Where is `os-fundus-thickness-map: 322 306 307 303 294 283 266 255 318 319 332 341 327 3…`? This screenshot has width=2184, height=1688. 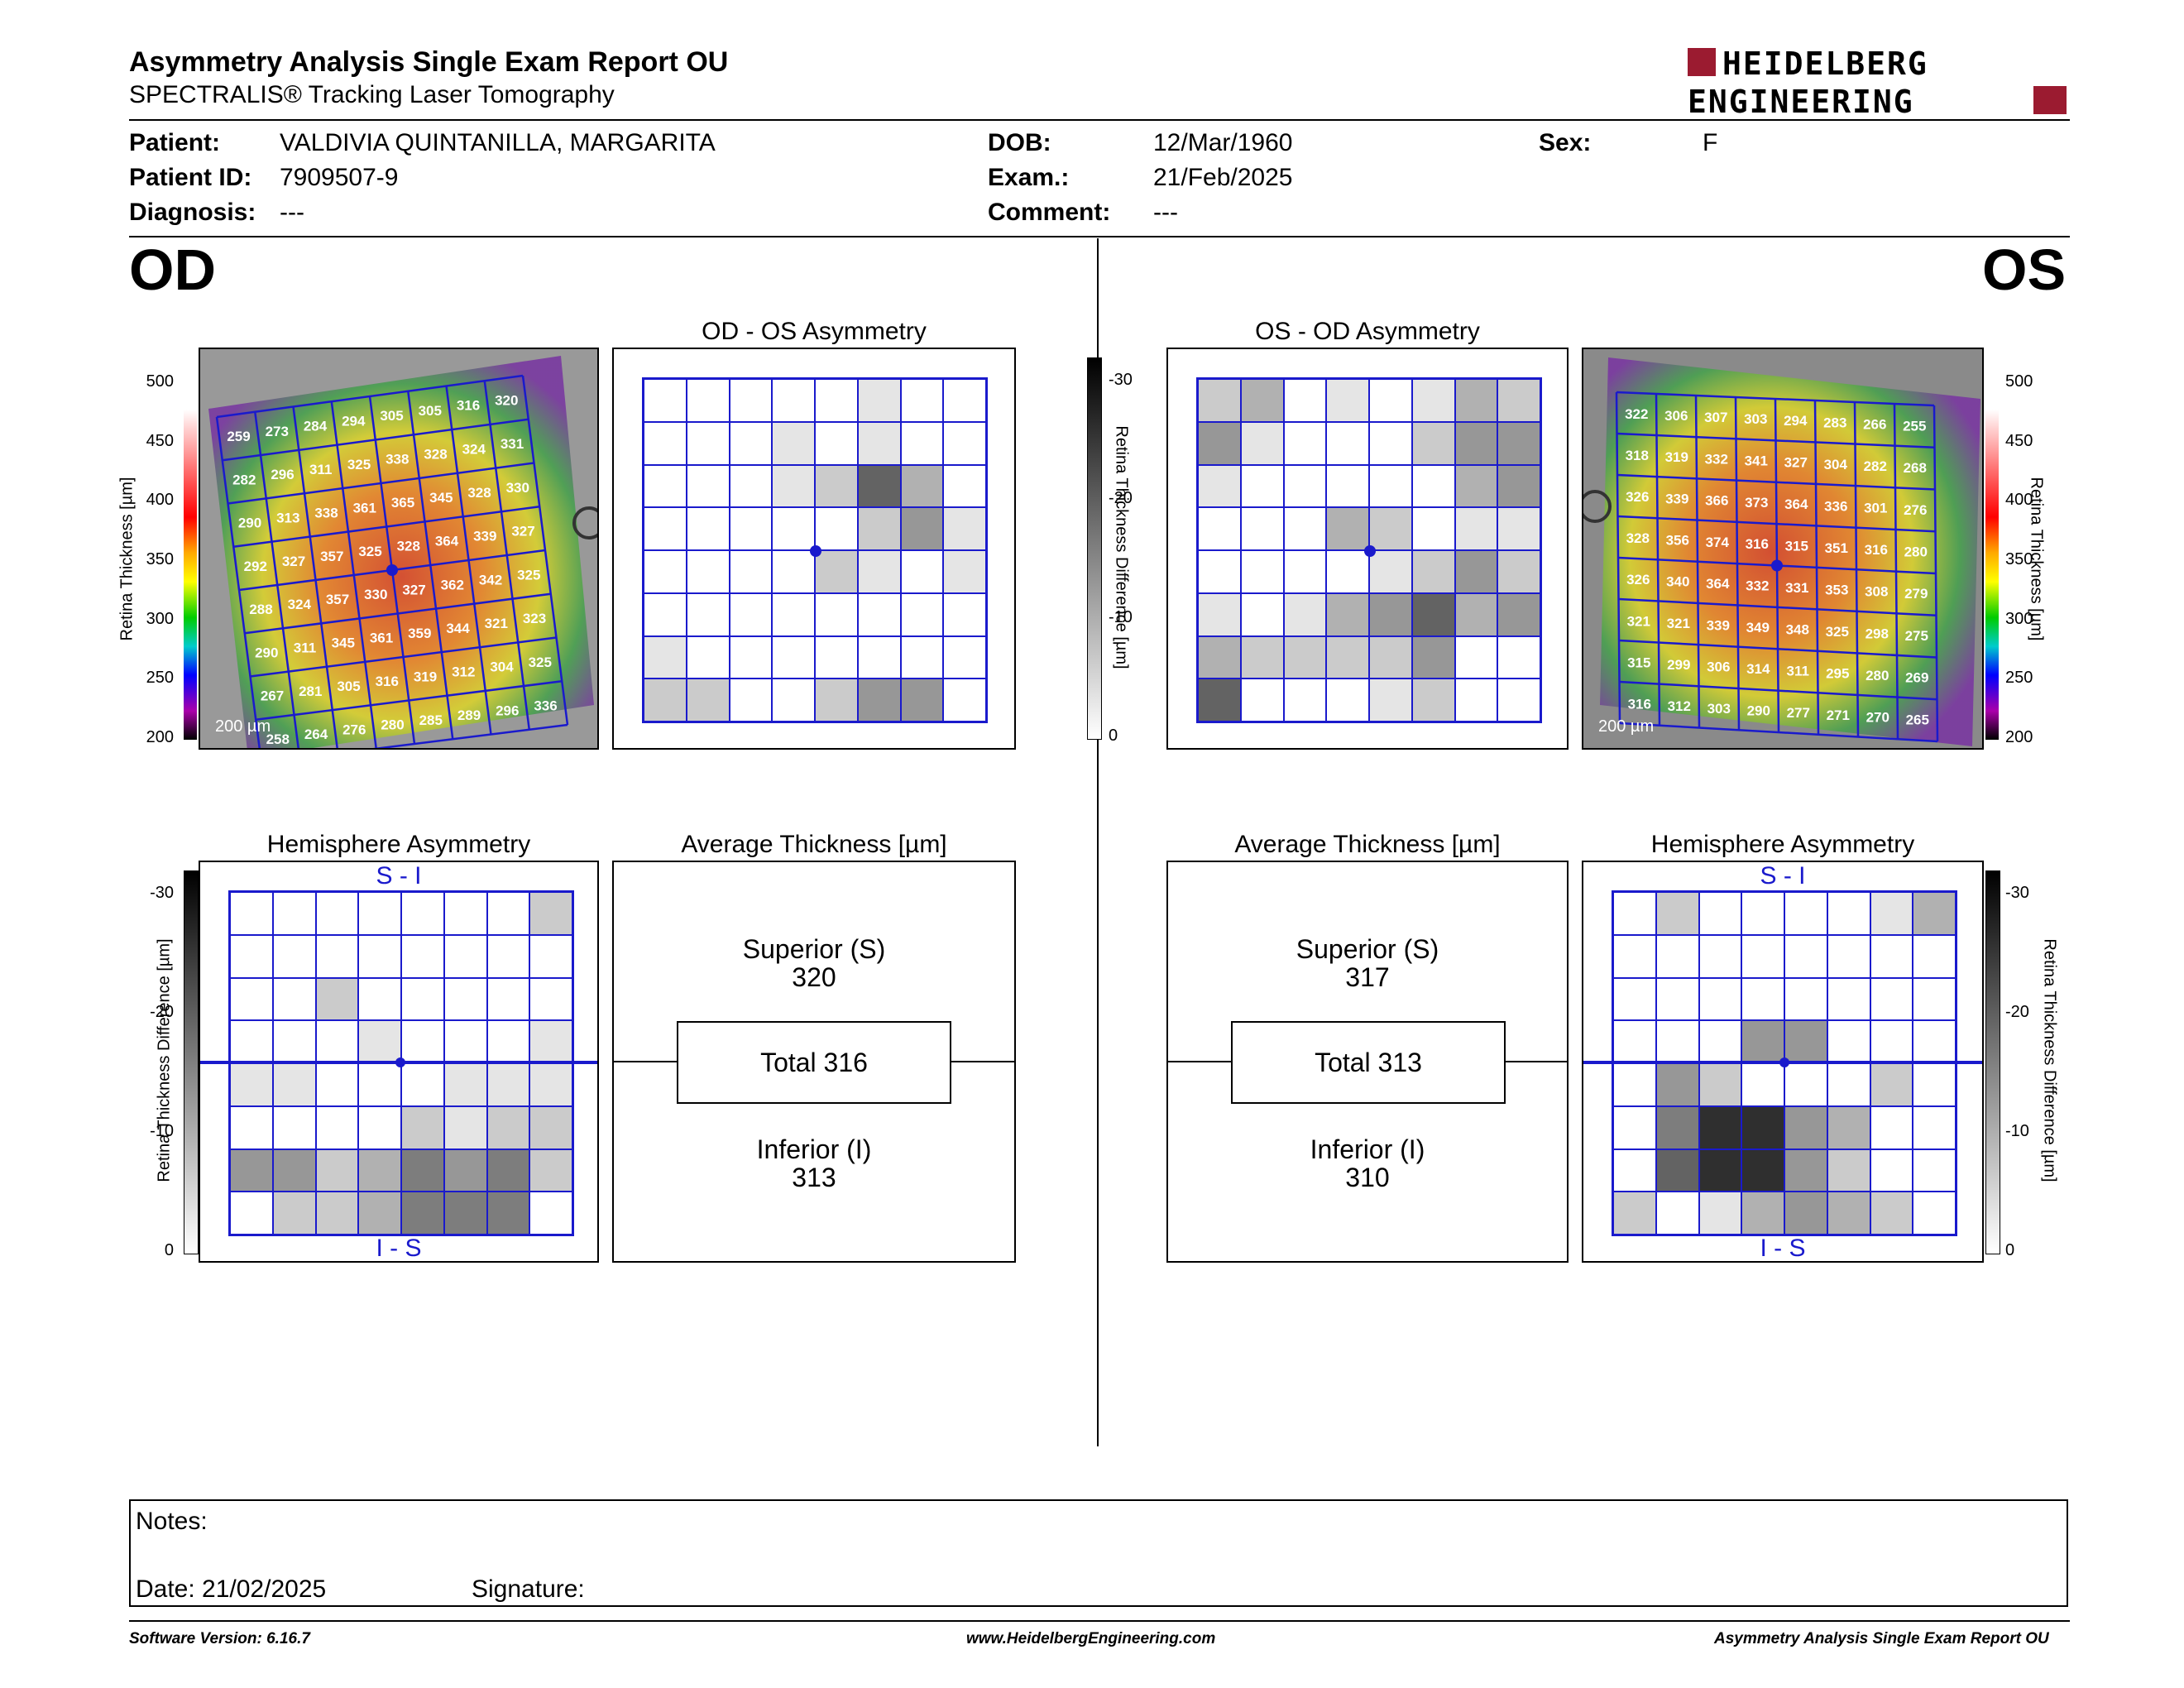 os-fundus-thickness-map: 322 306 307 303 294 283 266 255 318 319 332 341 327 3… is located at coordinates (1783, 549).